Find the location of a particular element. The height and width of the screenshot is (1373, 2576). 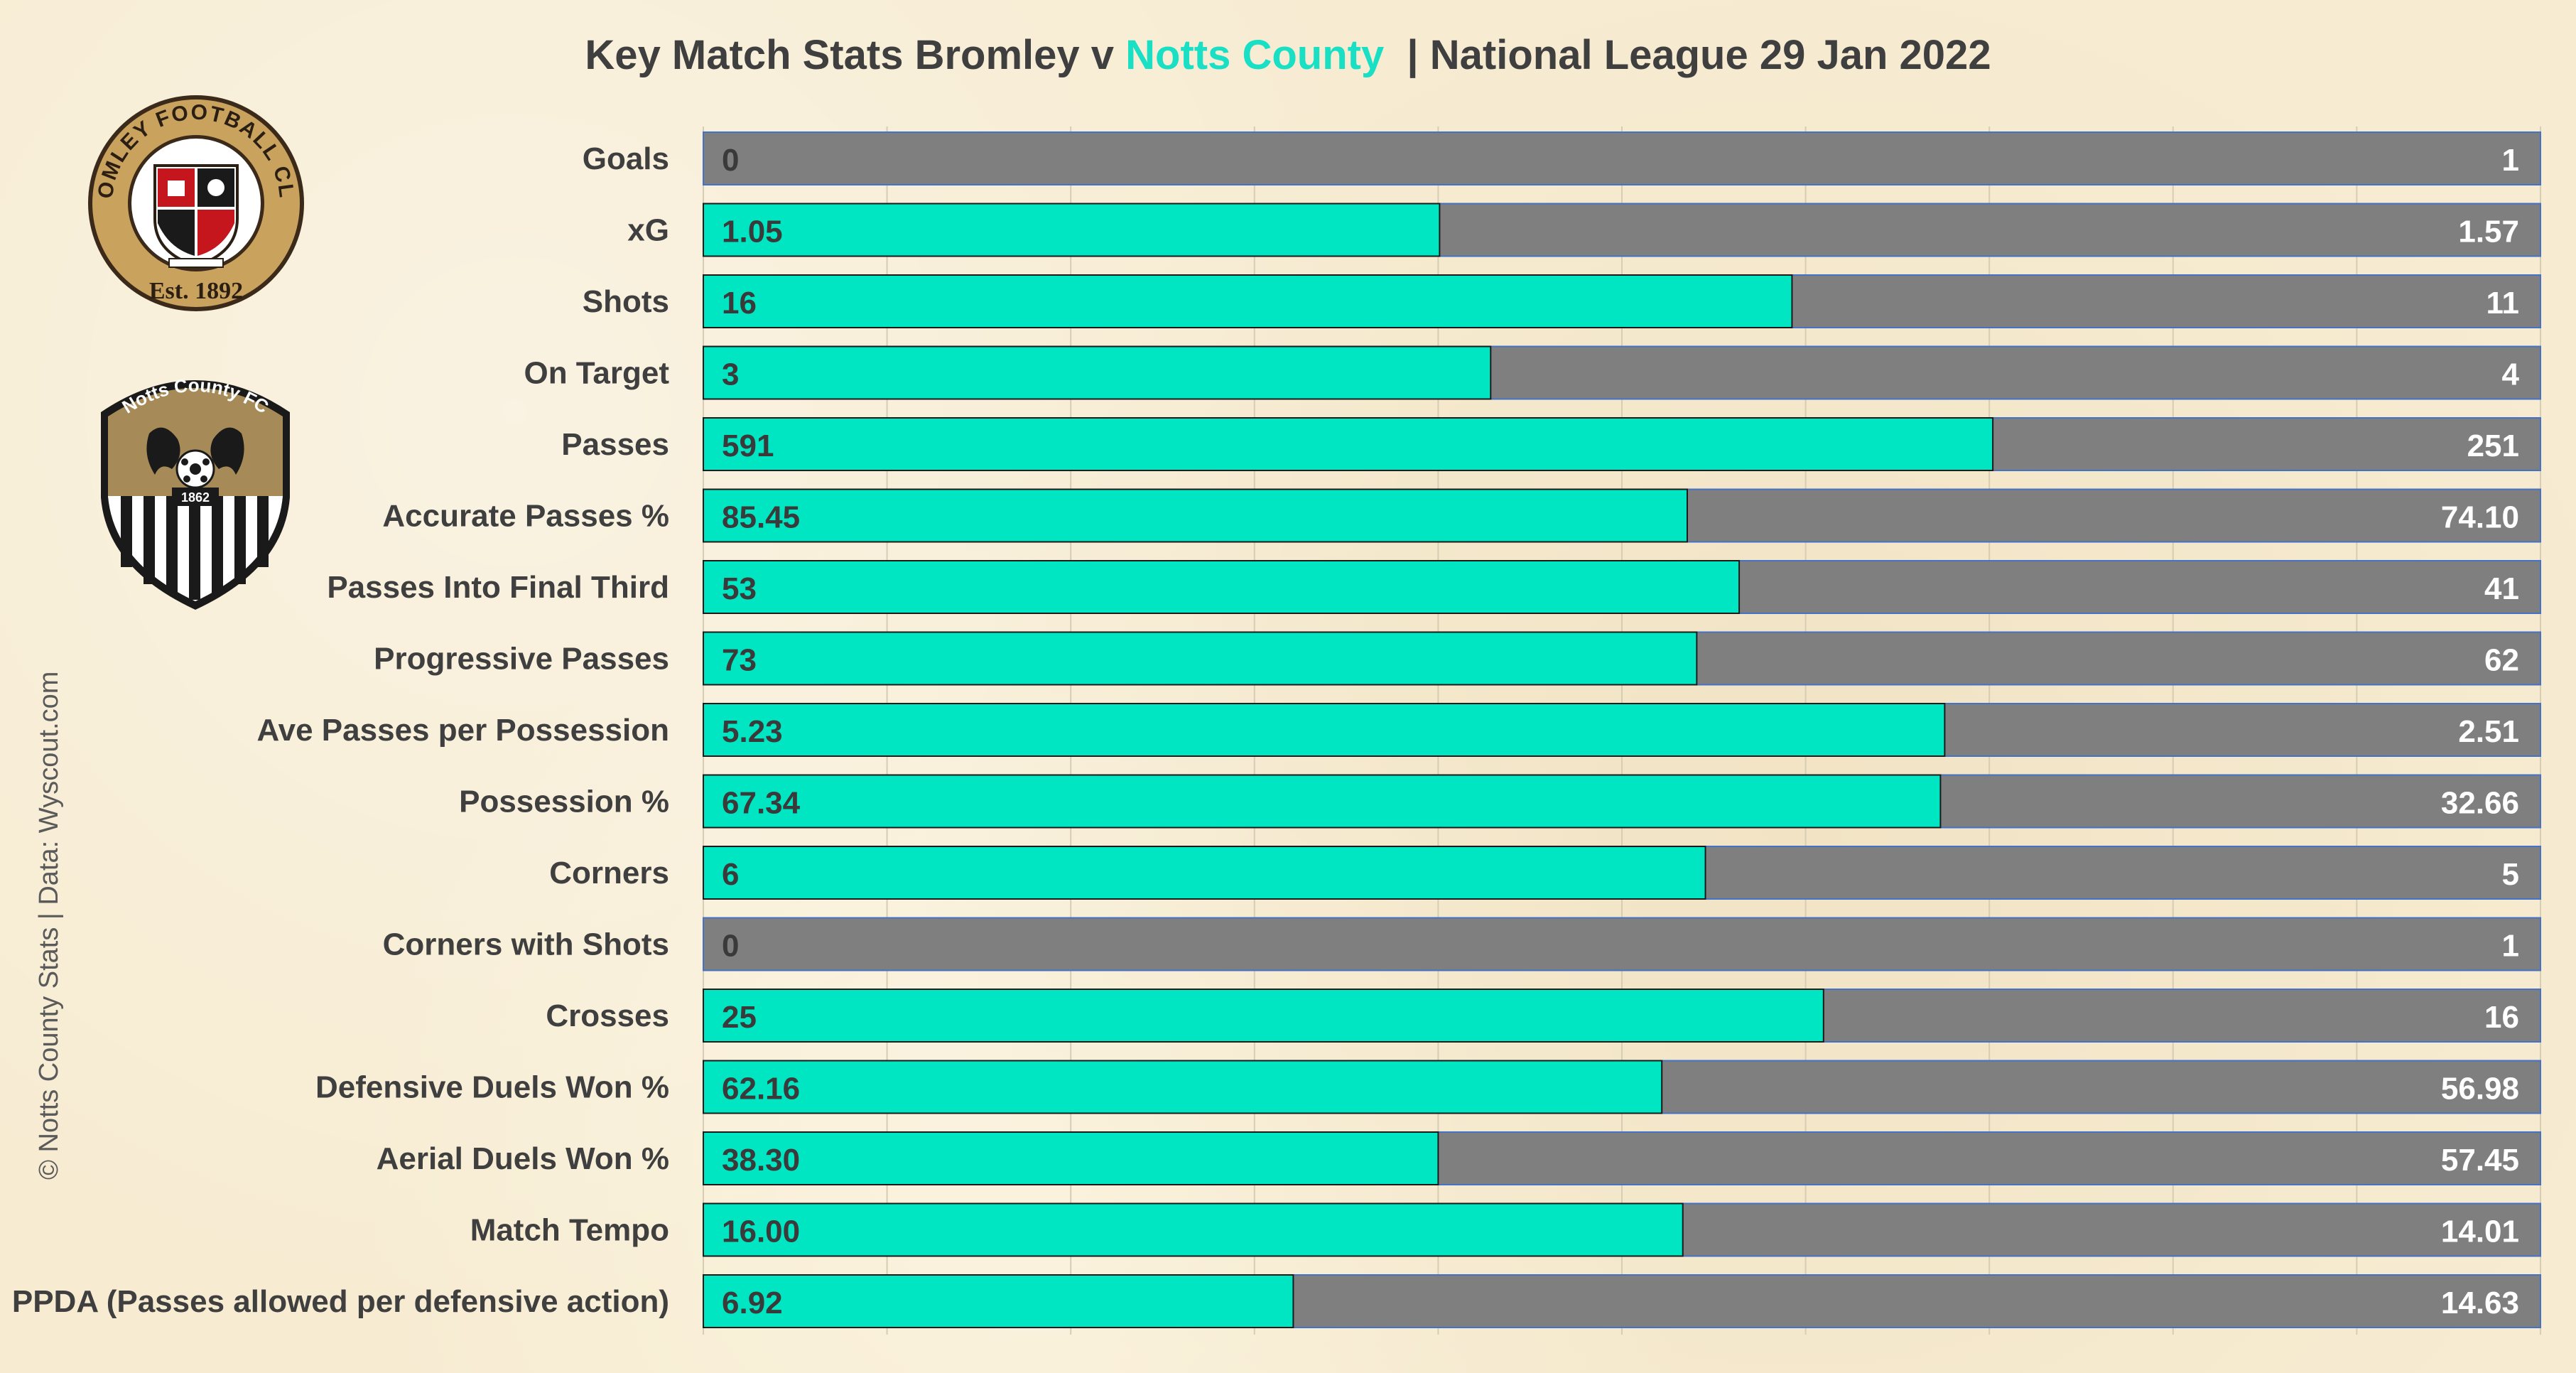

data-label-notts-county: 5 is located at coordinates (2510, 874).